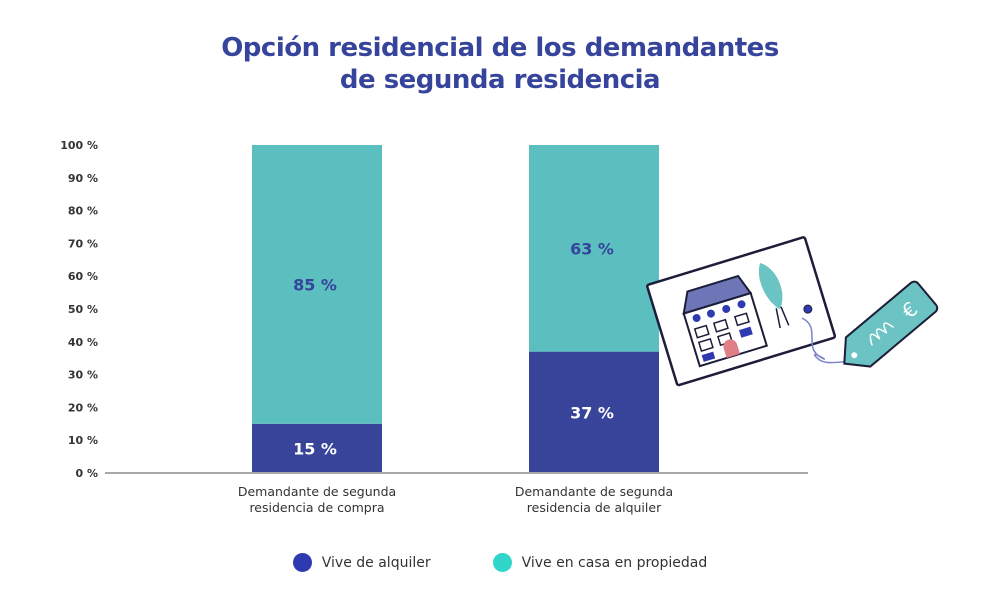 This screenshot has height=600, width=1000. I want to click on data-label: 63 %, so click(592, 248).